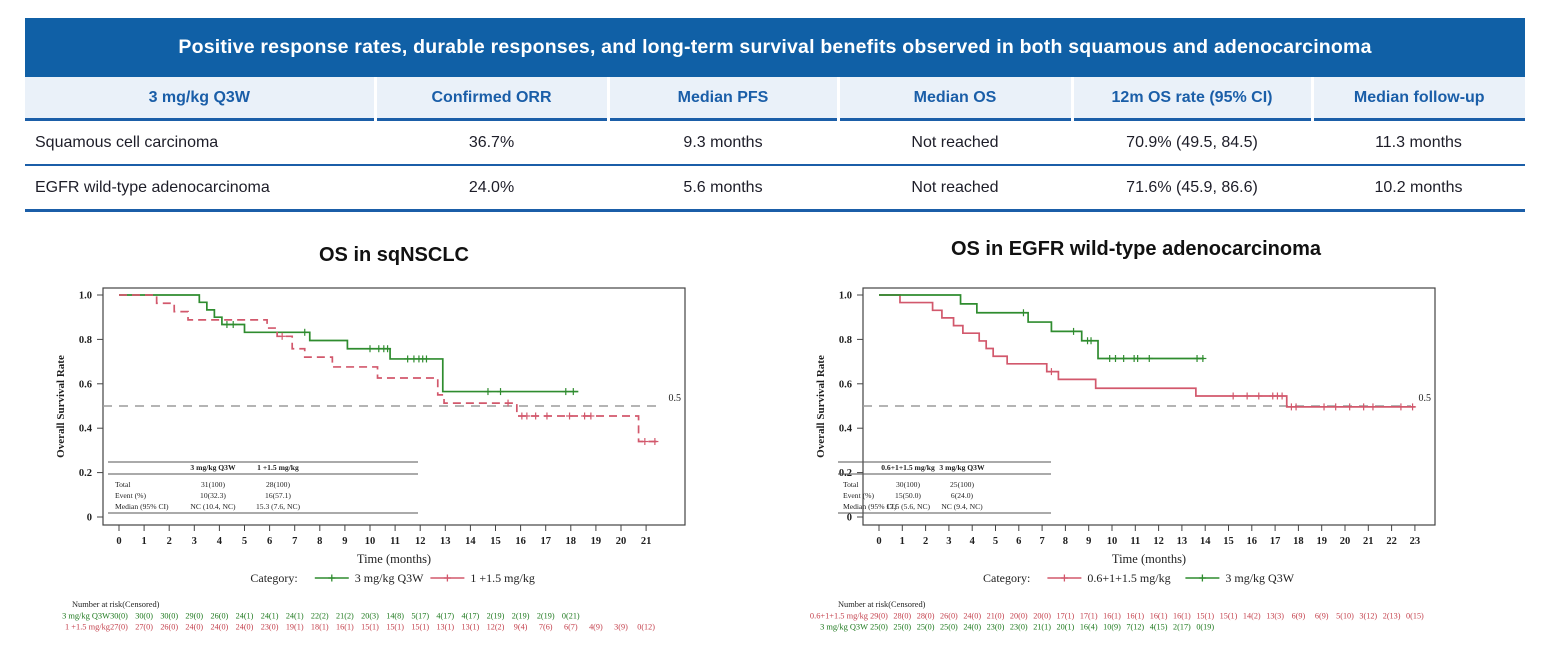 This screenshot has width=1550, height=652. I want to click on risk-value: 20(3), so click(370, 616).